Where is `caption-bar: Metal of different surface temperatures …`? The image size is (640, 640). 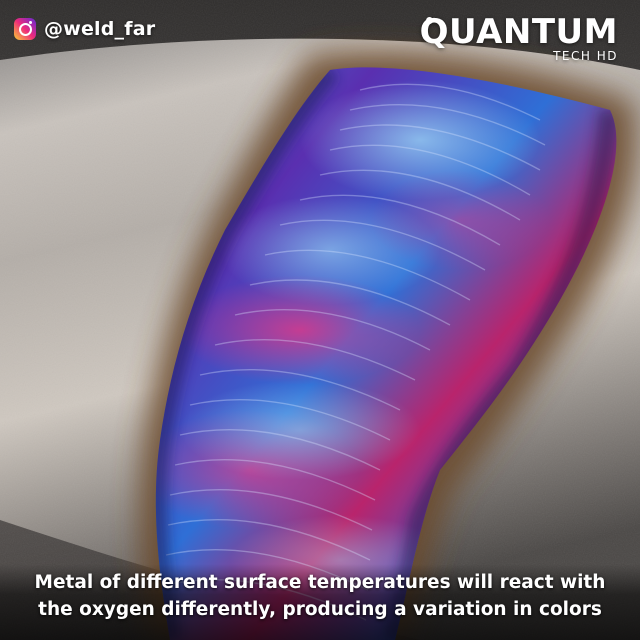 caption-bar: Metal of different surface temperatures … is located at coordinates (320, 602).